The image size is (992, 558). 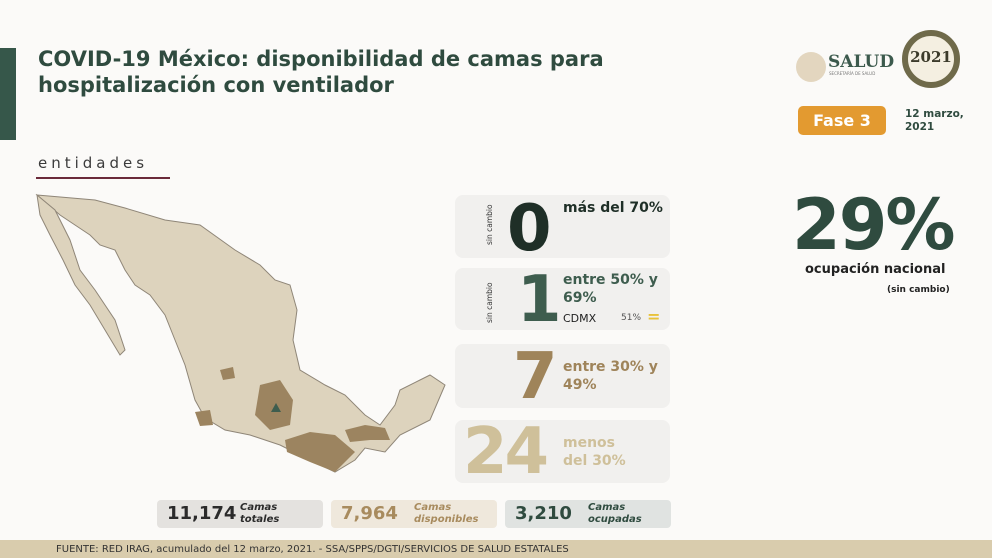 I want to click on salud-logo-sub: SECRETARÍA DE SALUD, so click(x=852, y=73).